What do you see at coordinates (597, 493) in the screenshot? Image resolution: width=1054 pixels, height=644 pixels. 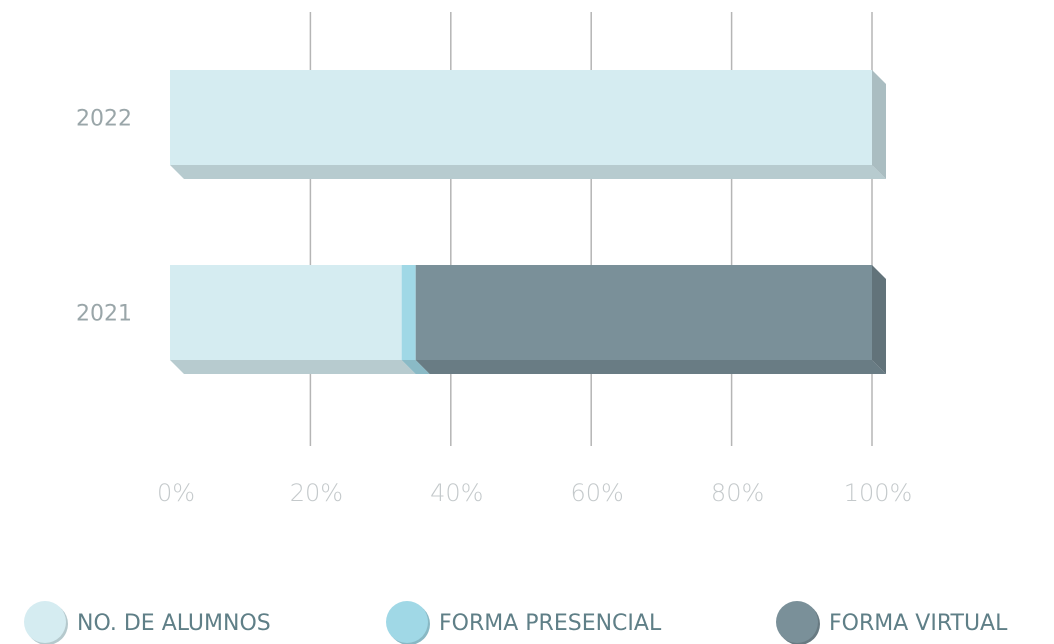 I see `x-tick-label: 60%` at bounding box center [597, 493].